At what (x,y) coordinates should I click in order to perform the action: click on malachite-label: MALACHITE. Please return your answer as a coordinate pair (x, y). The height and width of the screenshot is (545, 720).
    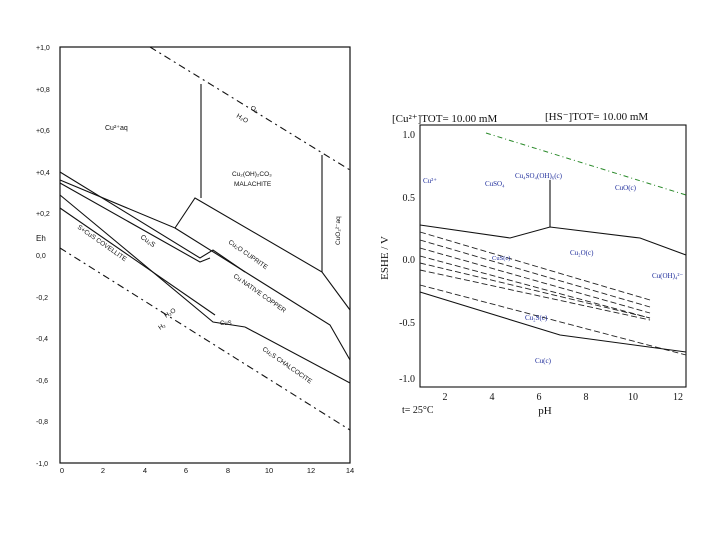
    Looking at the image, I should click on (253, 184).